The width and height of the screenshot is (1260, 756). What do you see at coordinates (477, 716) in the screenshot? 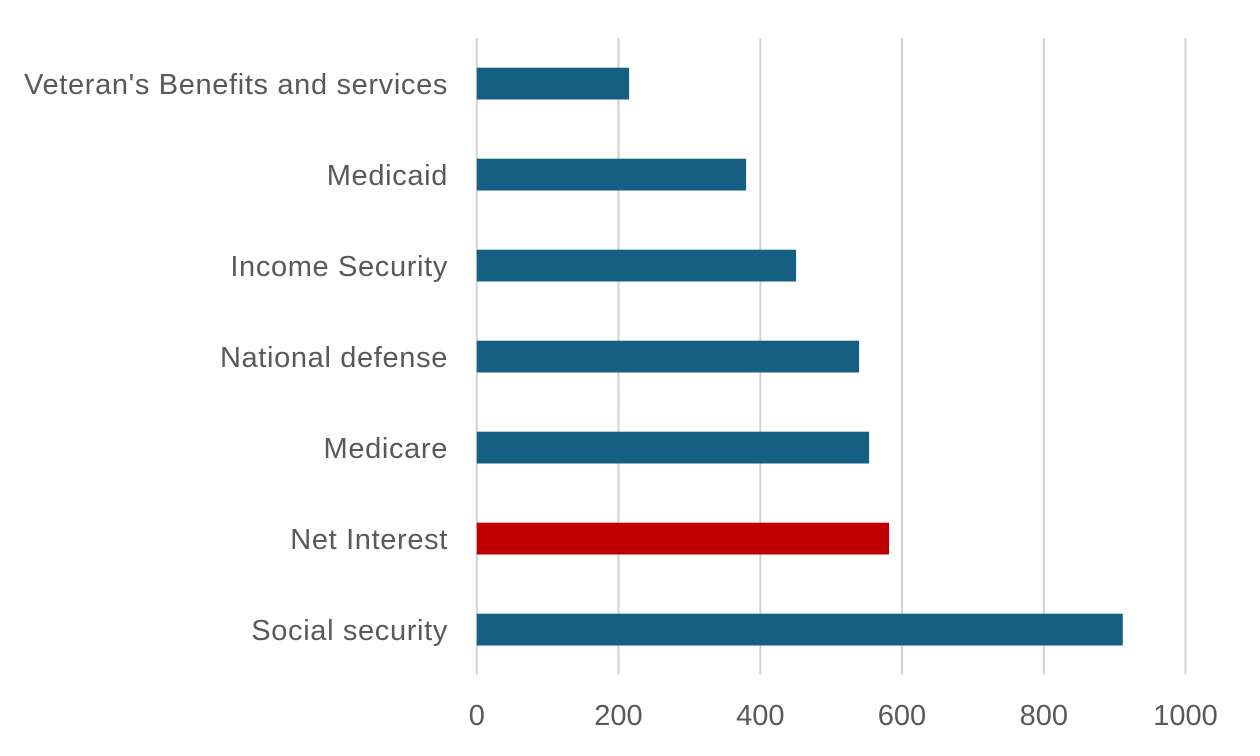
I see `svg-text: 0` at bounding box center [477, 716].